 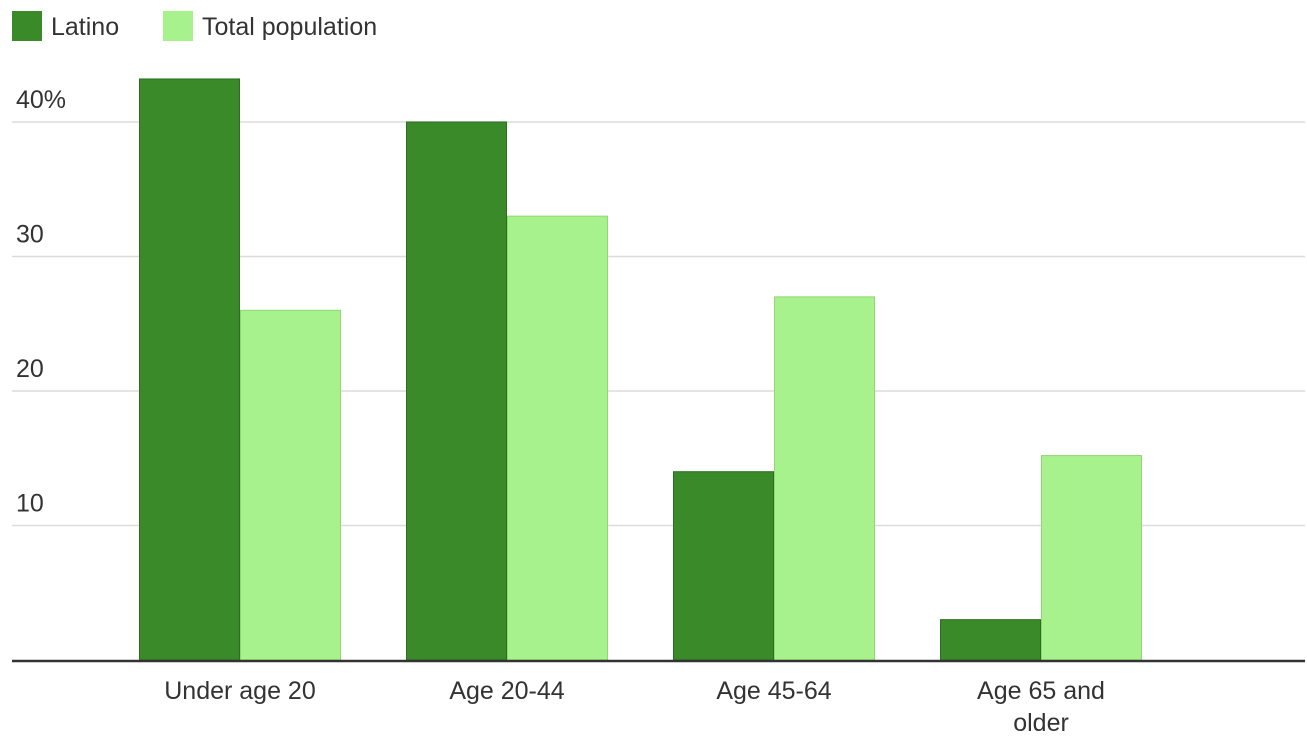 What do you see at coordinates (773, 691) in the screenshot?
I see `x-category-label: Age 45-64` at bounding box center [773, 691].